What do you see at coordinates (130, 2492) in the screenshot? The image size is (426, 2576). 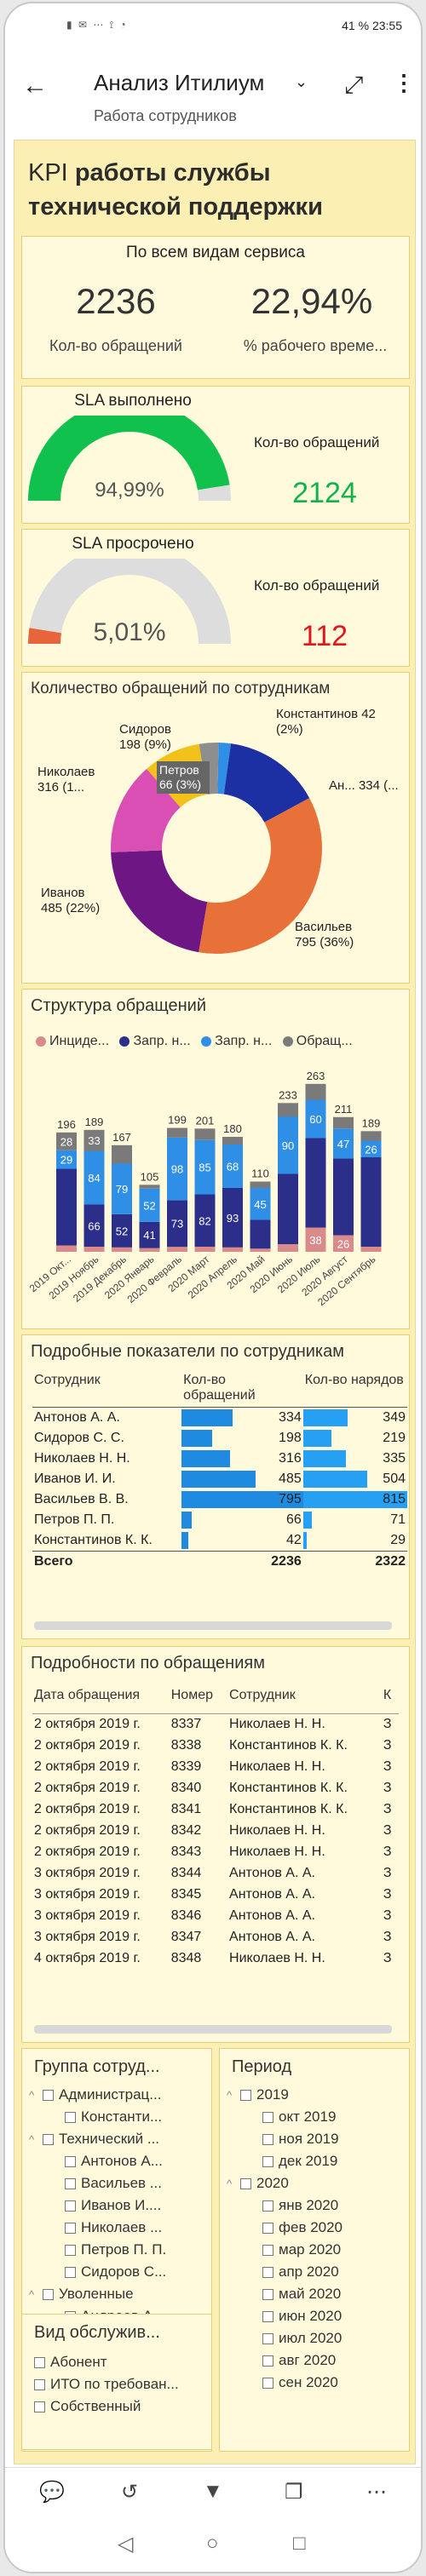 I see `reset-icon: ↺` at bounding box center [130, 2492].